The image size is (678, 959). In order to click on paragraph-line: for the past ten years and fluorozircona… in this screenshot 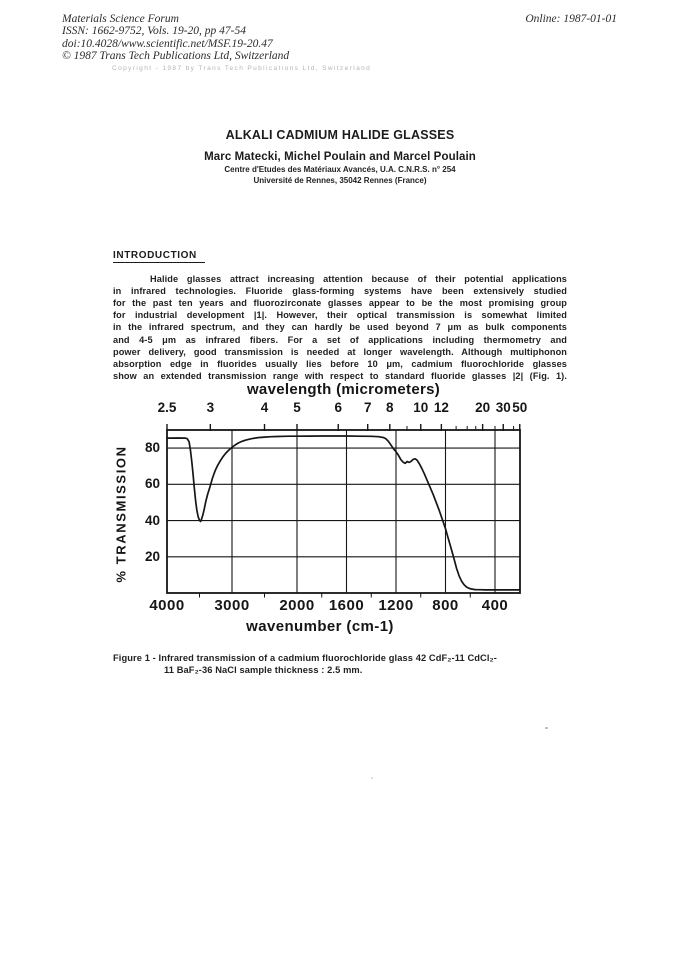, I will do `click(340, 303)`.